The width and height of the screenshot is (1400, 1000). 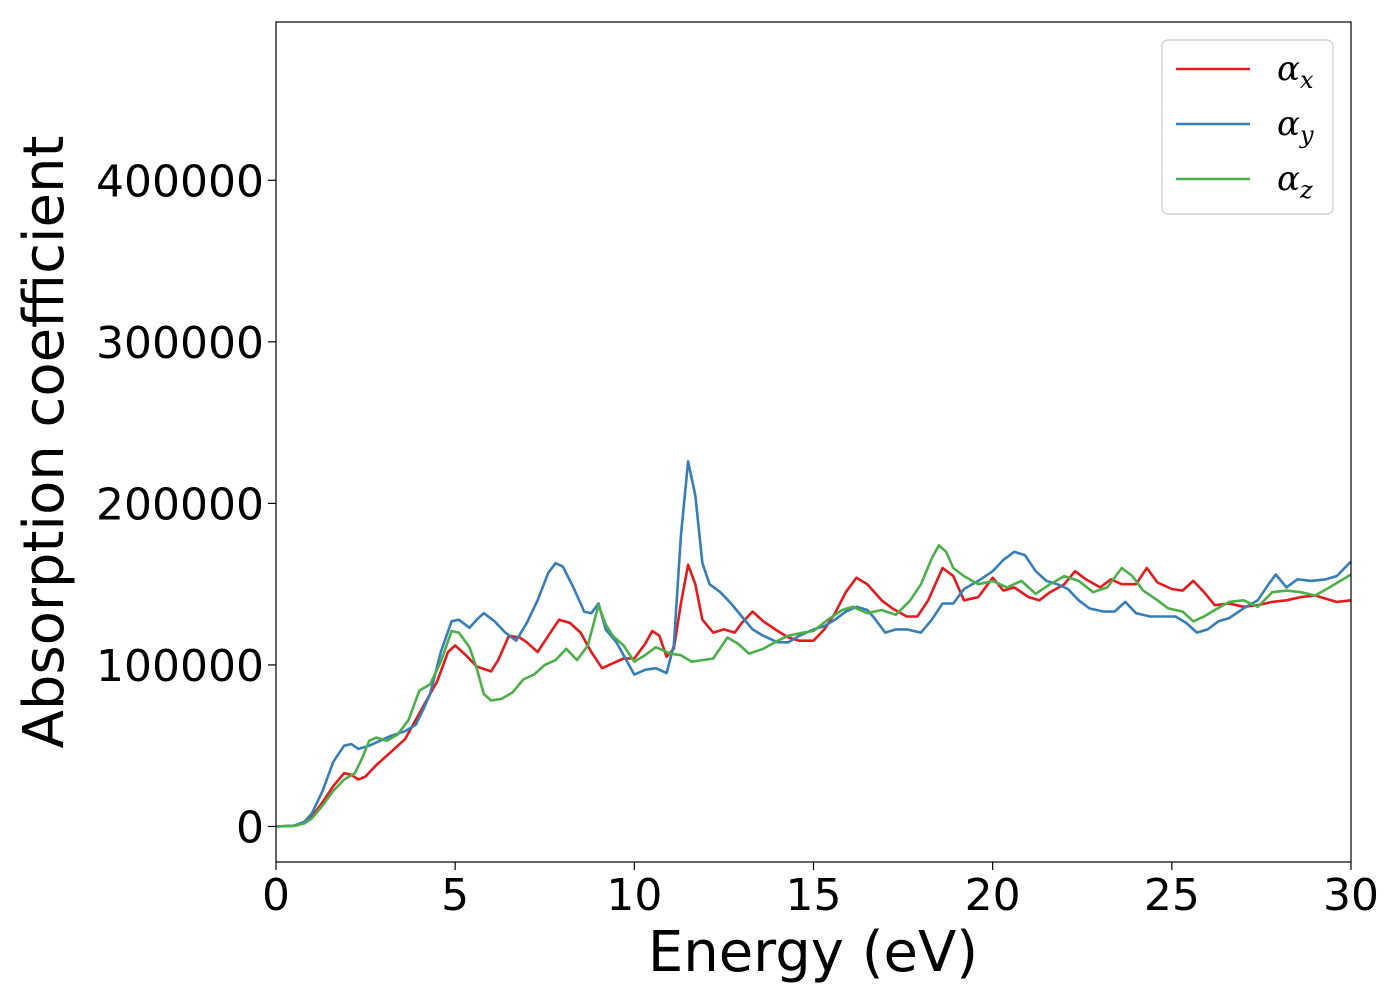 I want to click on y-axis-label: Absorption coefficient, so click(x=44, y=442).